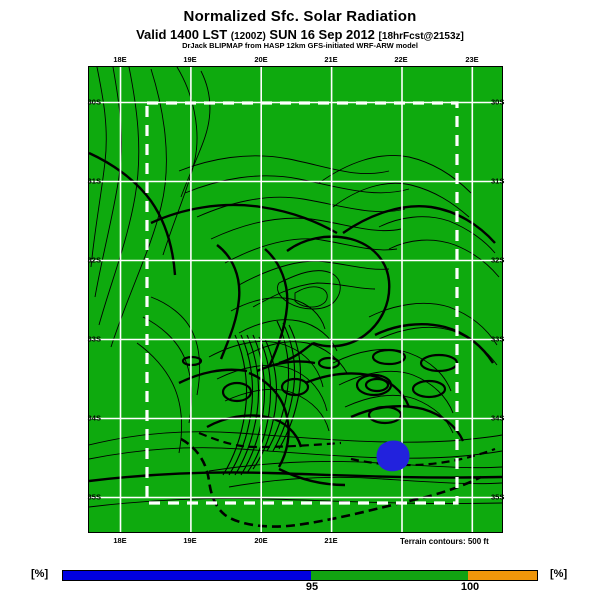  Describe the element at coordinates (322, 34) in the screenshot. I see `subtitle-date: SUN 16 Sep 2012` at that location.